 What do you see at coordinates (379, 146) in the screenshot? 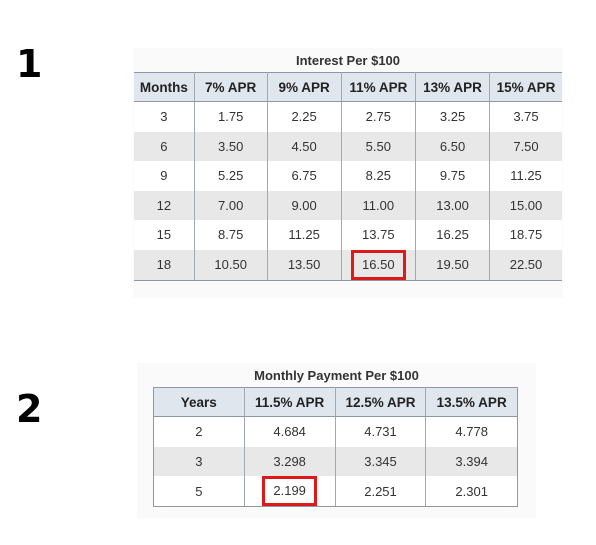
I see `table-cell: 5.50` at bounding box center [379, 146].